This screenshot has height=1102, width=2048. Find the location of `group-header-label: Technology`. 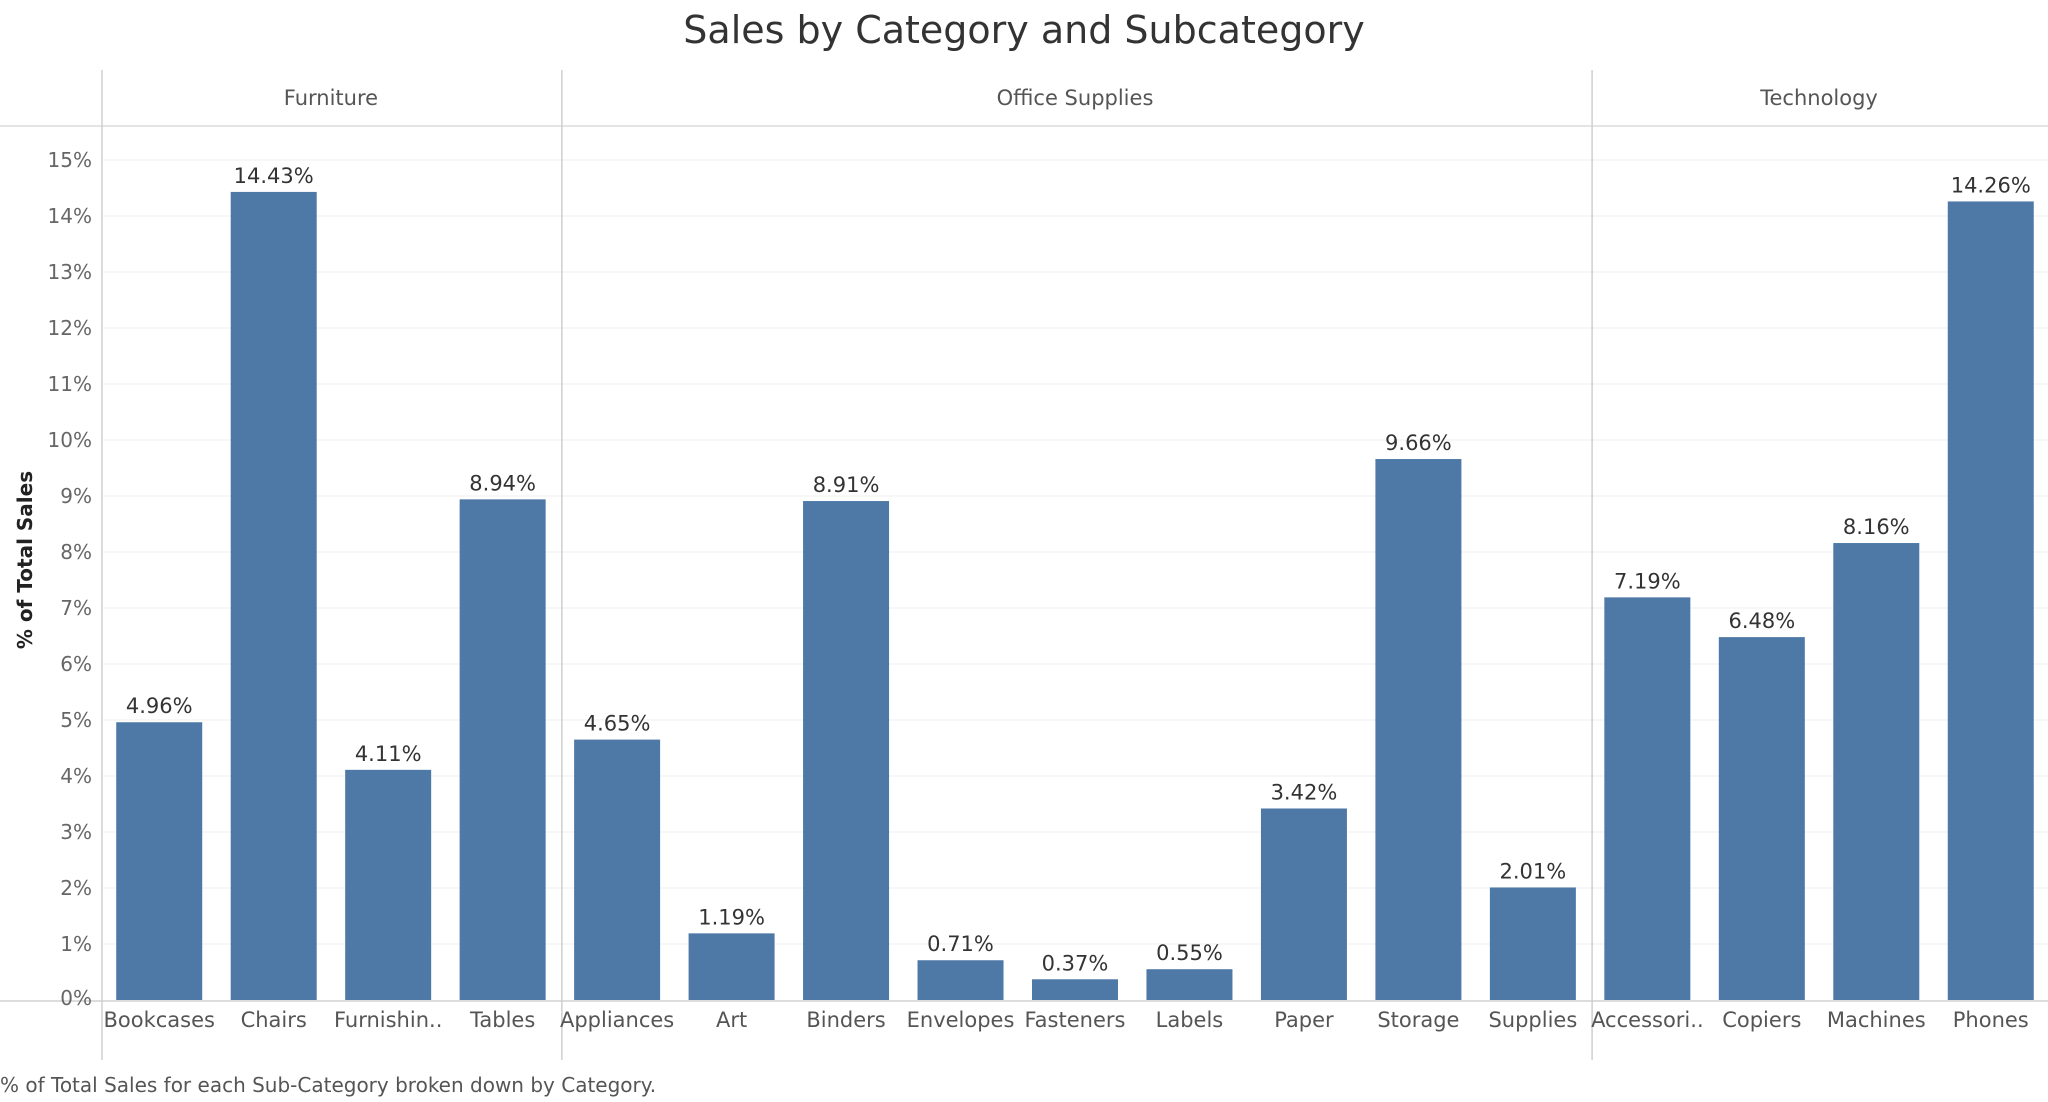

group-header-label: Technology is located at coordinates (1818, 98).